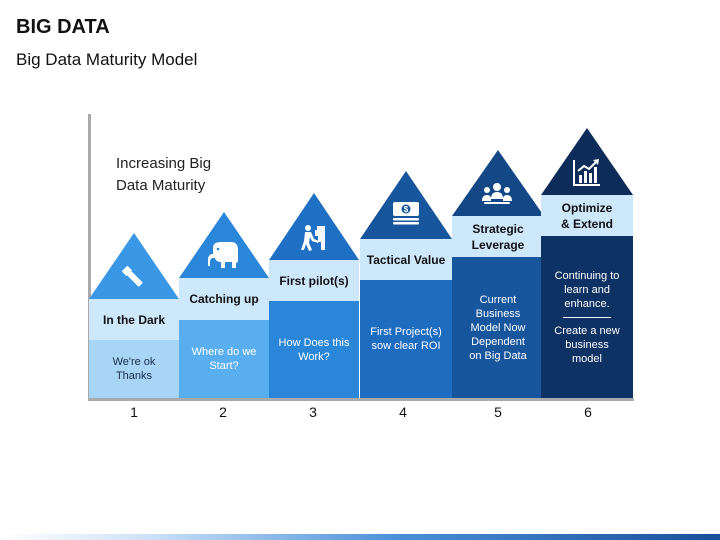  What do you see at coordinates (313, 412) in the screenshot?
I see `step-number-3: 3` at bounding box center [313, 412].